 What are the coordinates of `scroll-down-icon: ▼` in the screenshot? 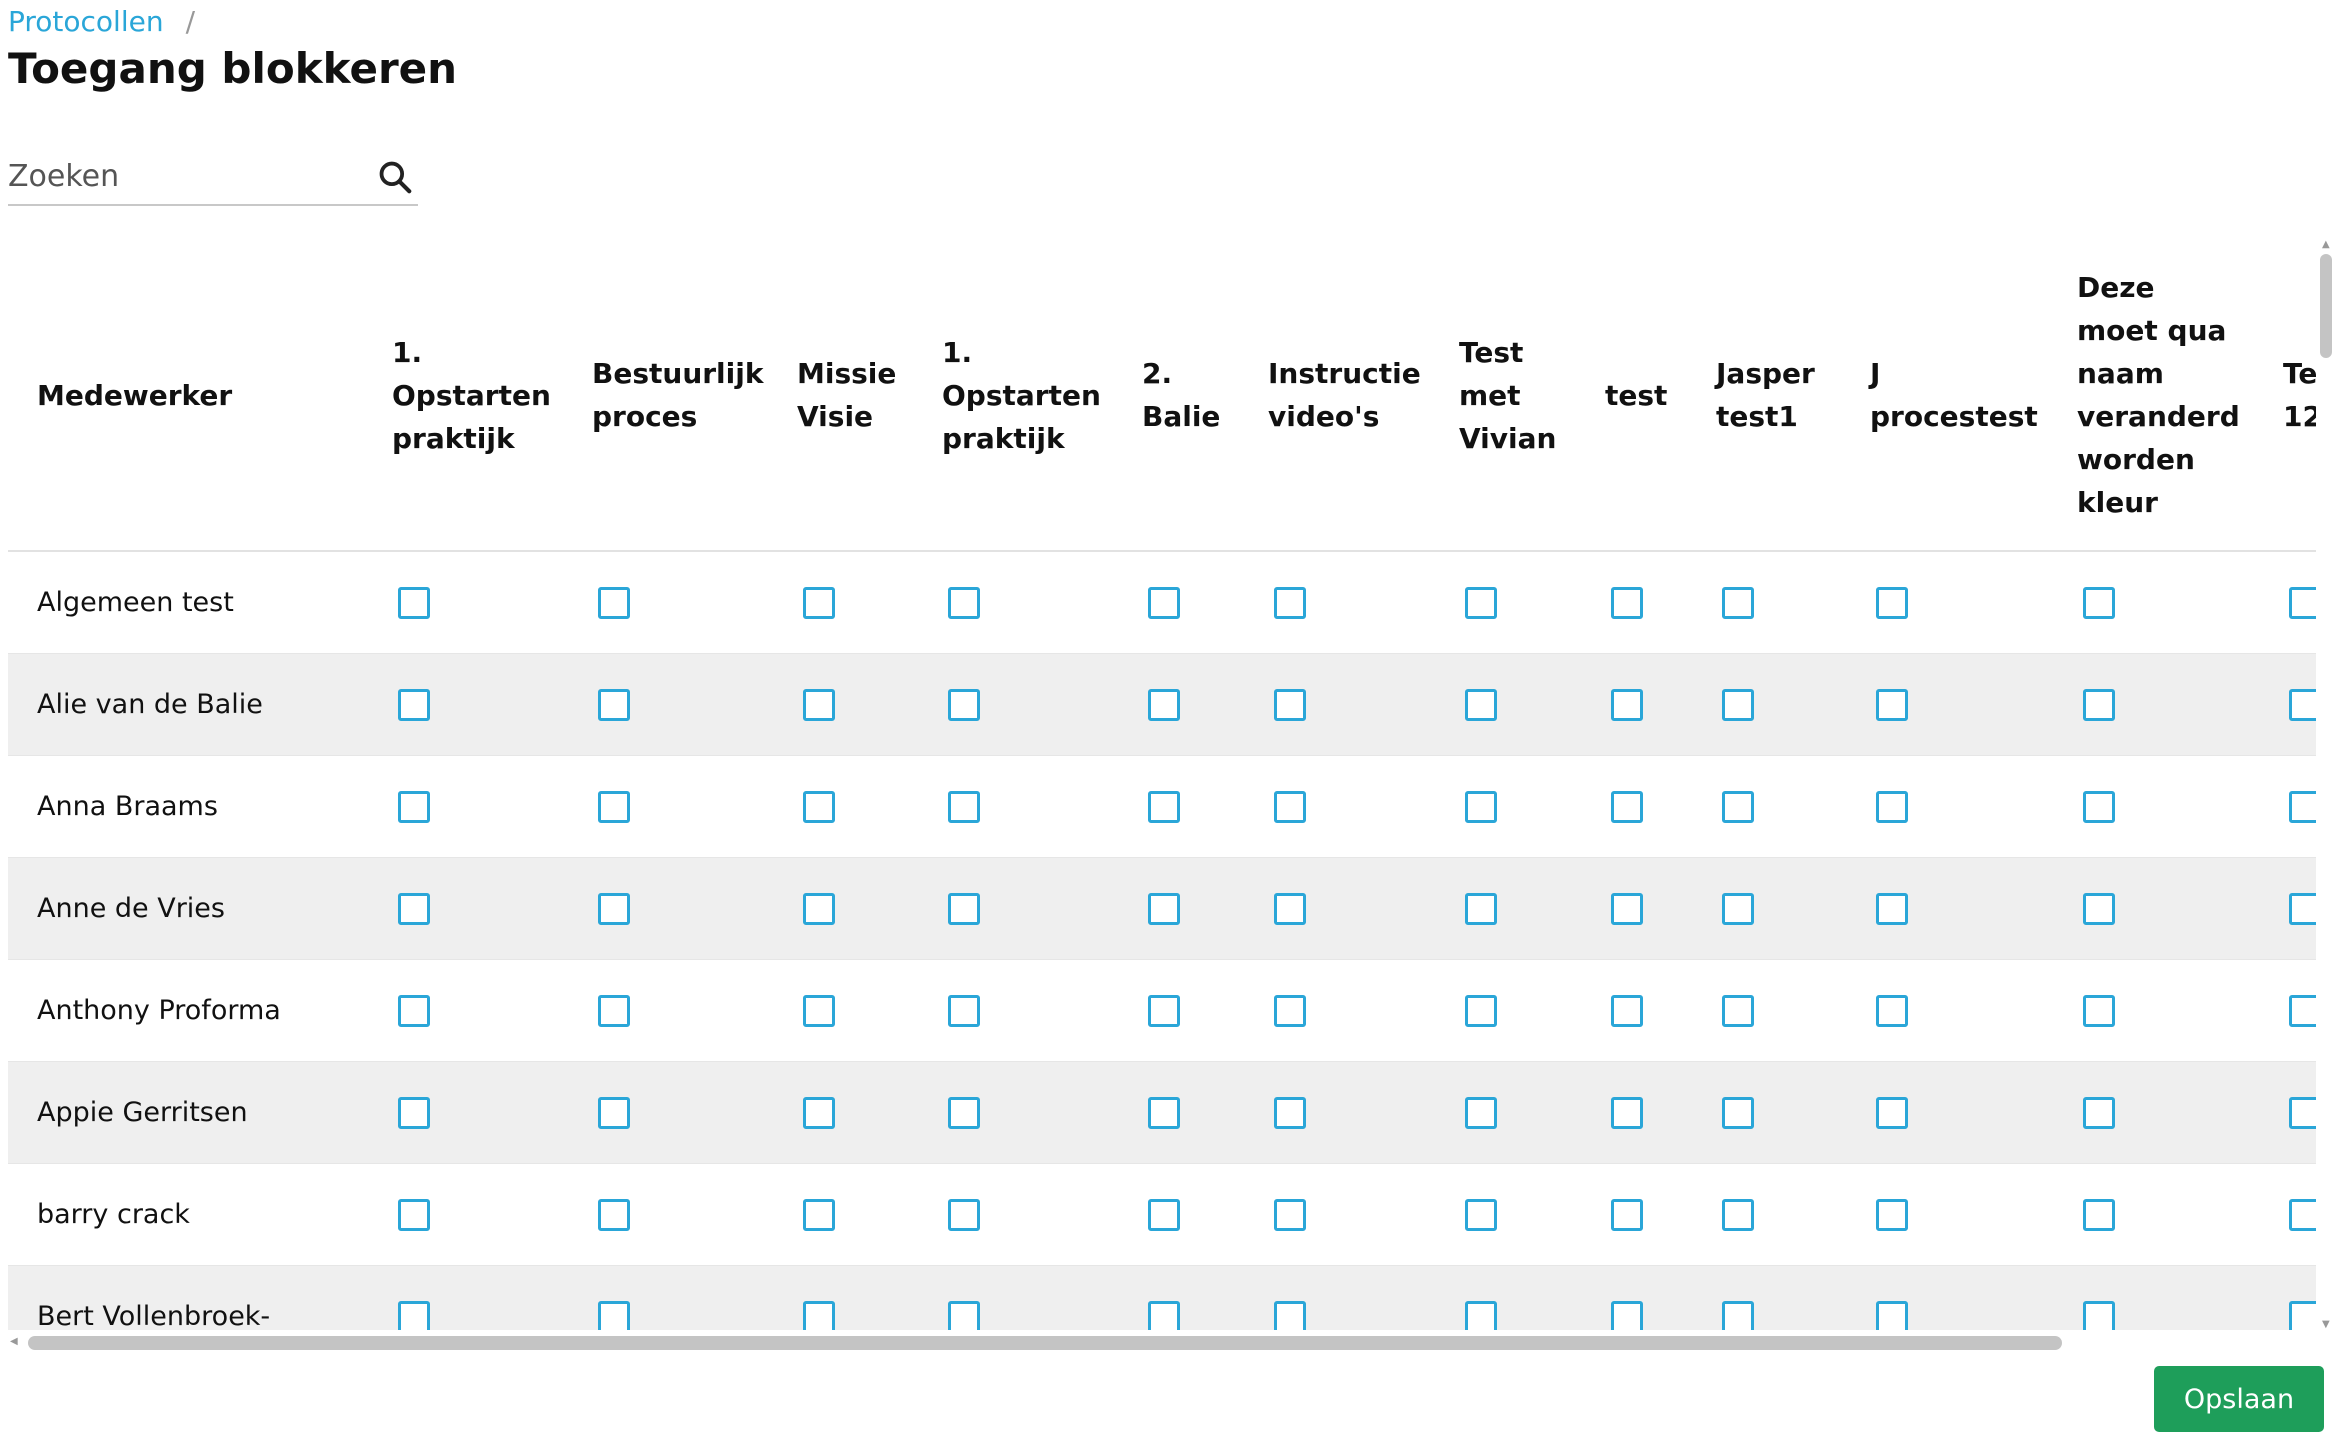 It's located at (2326, 1324).